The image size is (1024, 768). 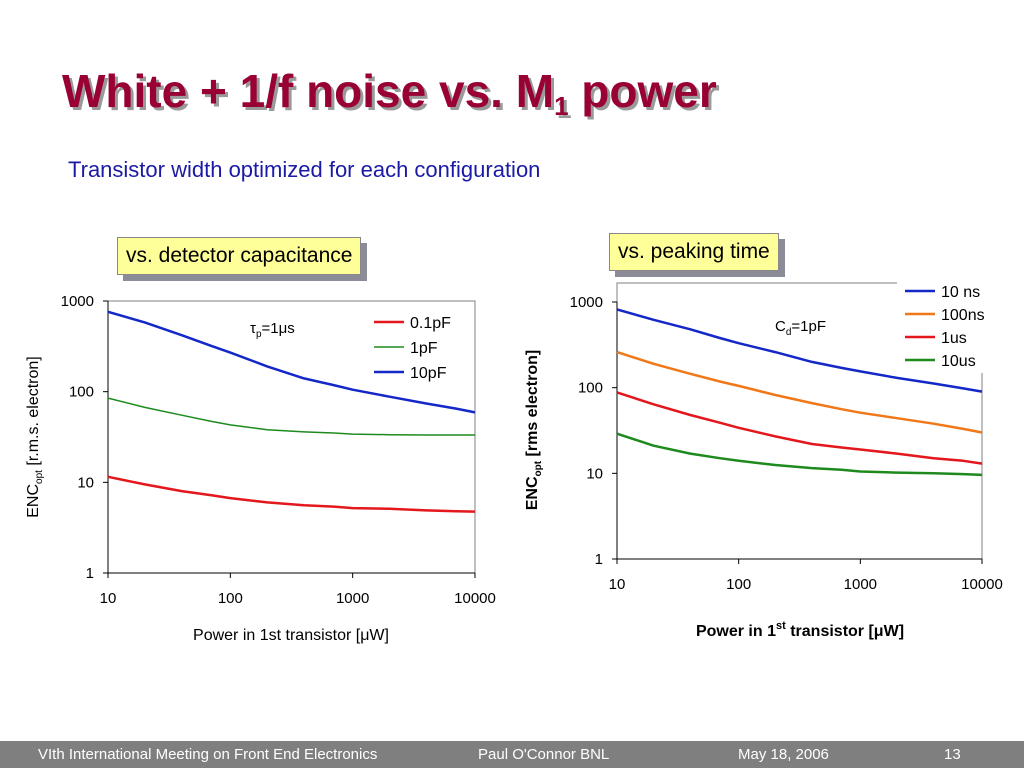 What do you see at coordinates (544, 754) in the screenshot?
I see `footer-author: Paul O'Connor BNL` at bounding box center [544, 754].